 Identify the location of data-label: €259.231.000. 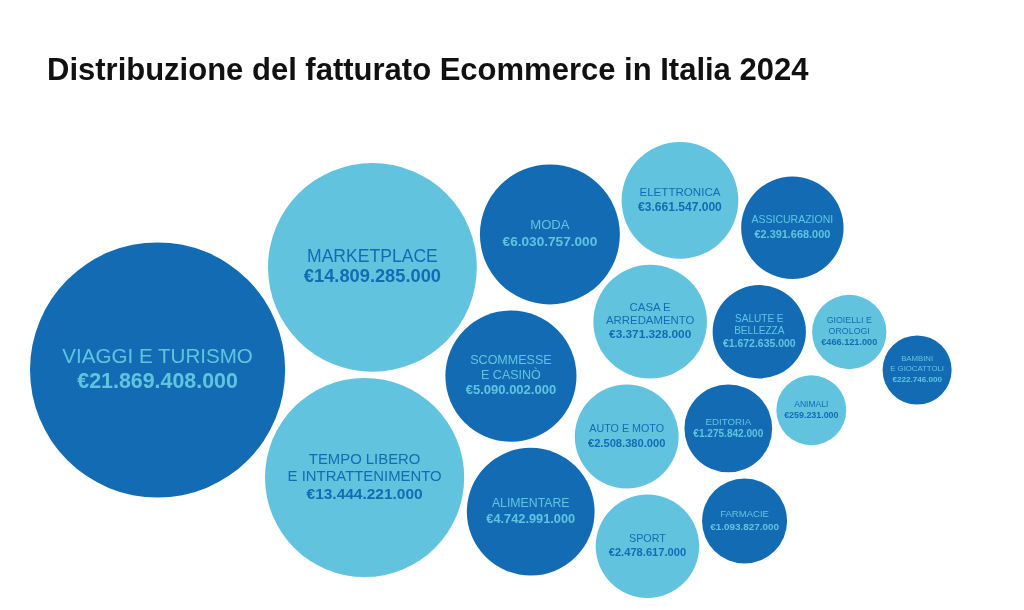
(811, 415).